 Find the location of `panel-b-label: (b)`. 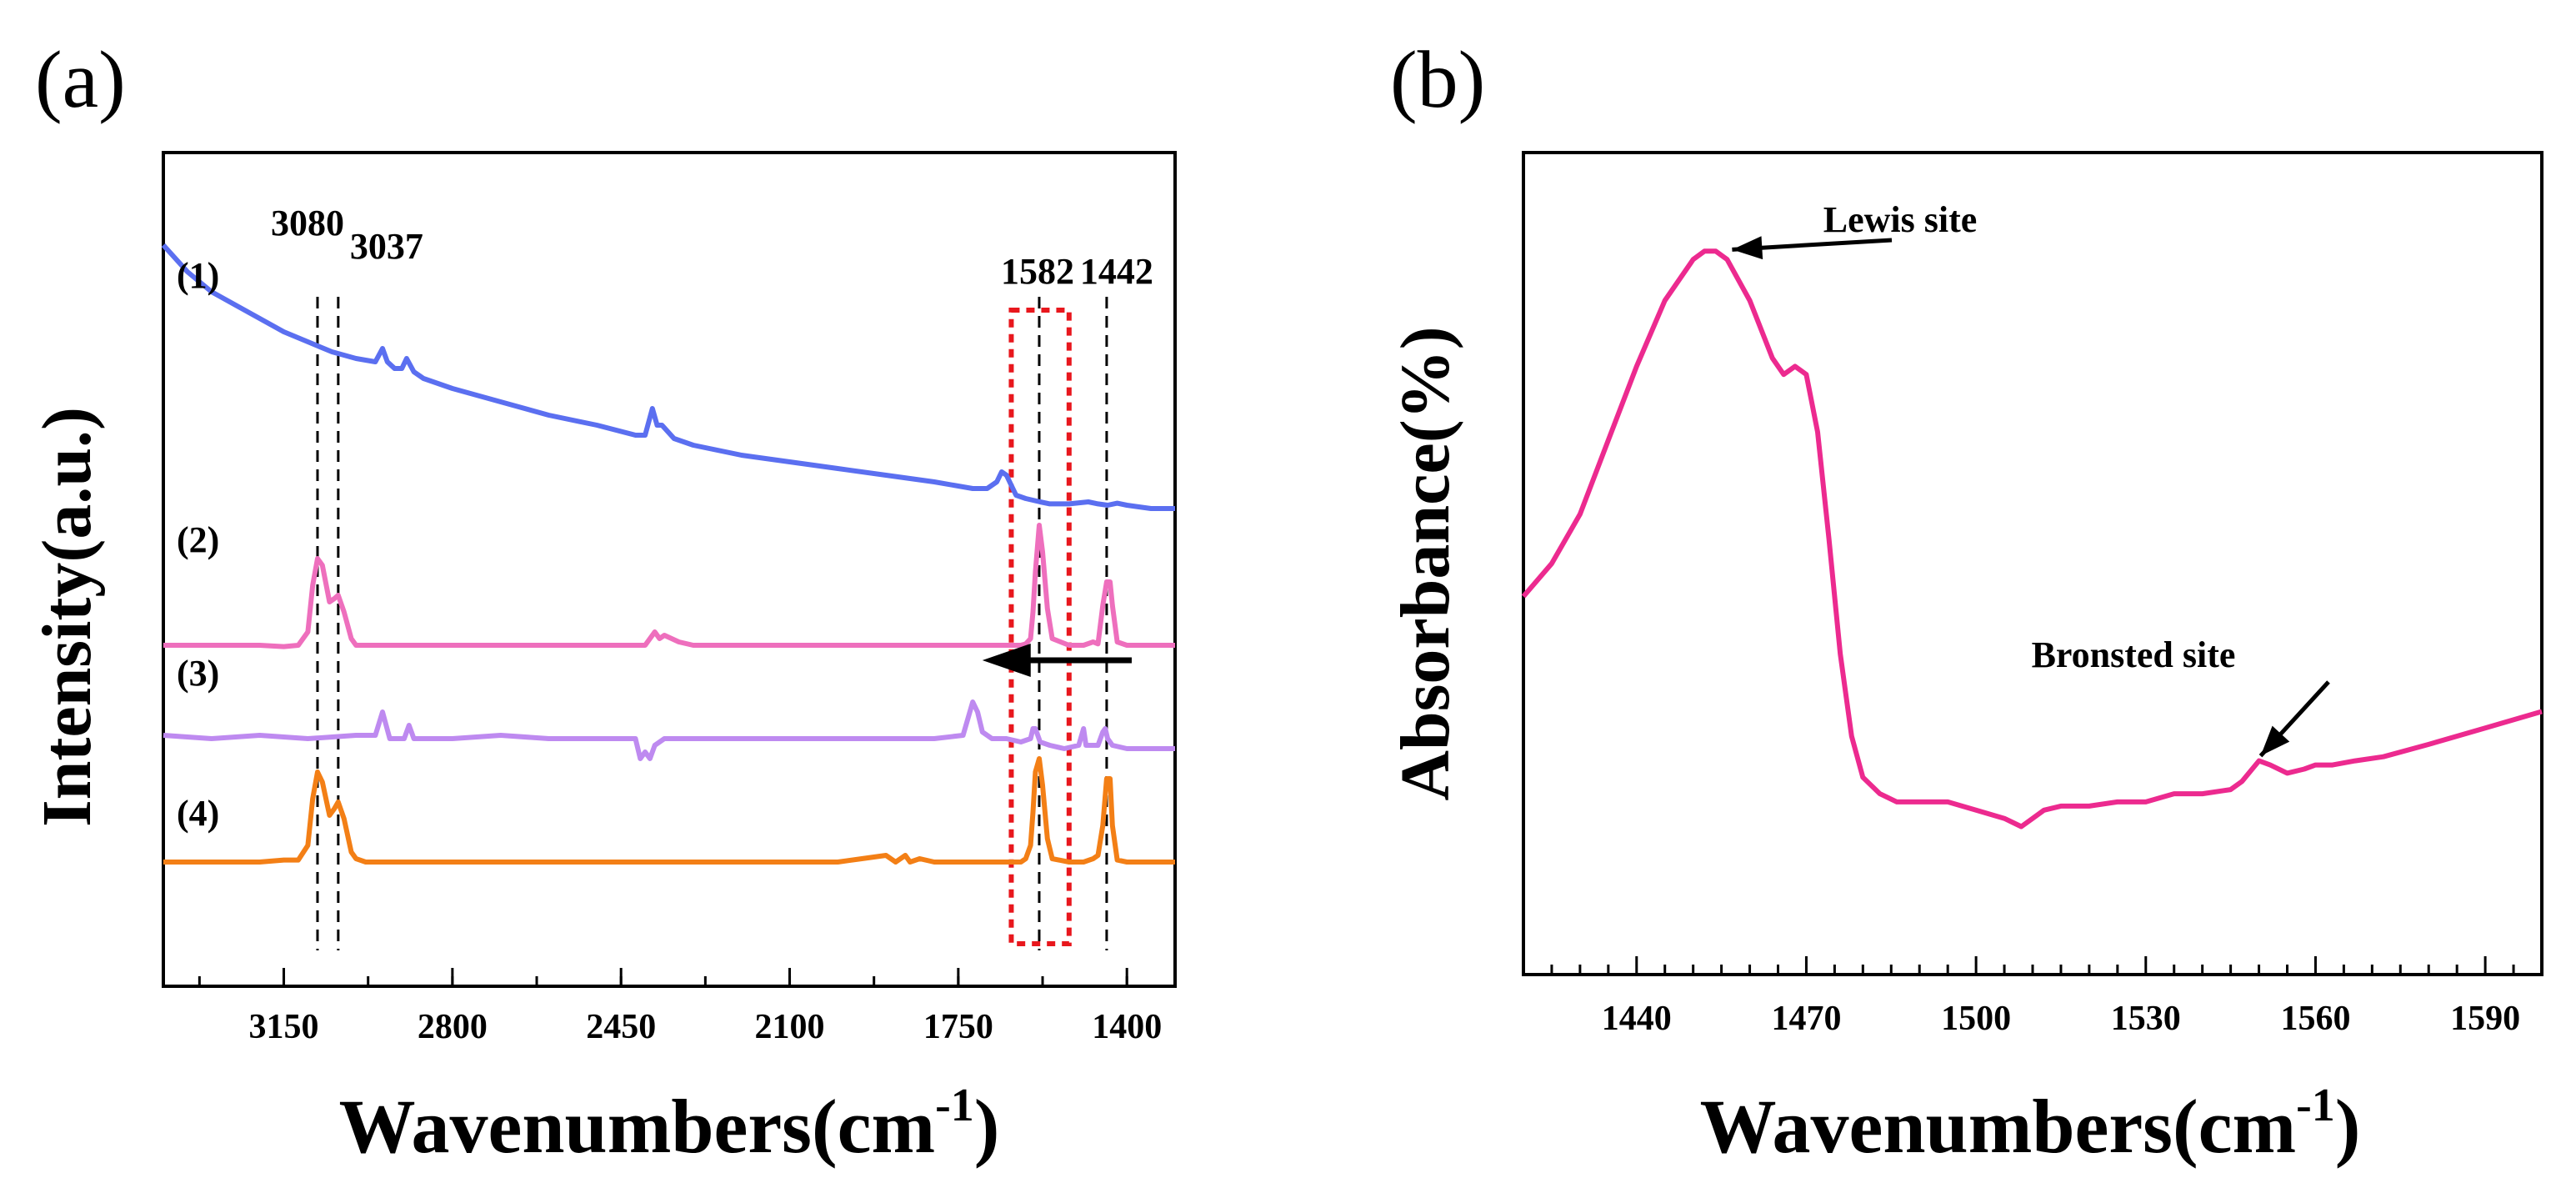

panel-b-label: (b) is located at coordinates (1438, 80).